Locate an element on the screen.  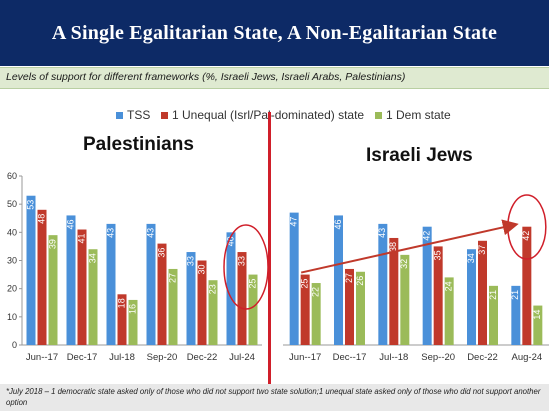
data-label-1-dem-state-aug-24: 14 is located at coordinates (537, 315).